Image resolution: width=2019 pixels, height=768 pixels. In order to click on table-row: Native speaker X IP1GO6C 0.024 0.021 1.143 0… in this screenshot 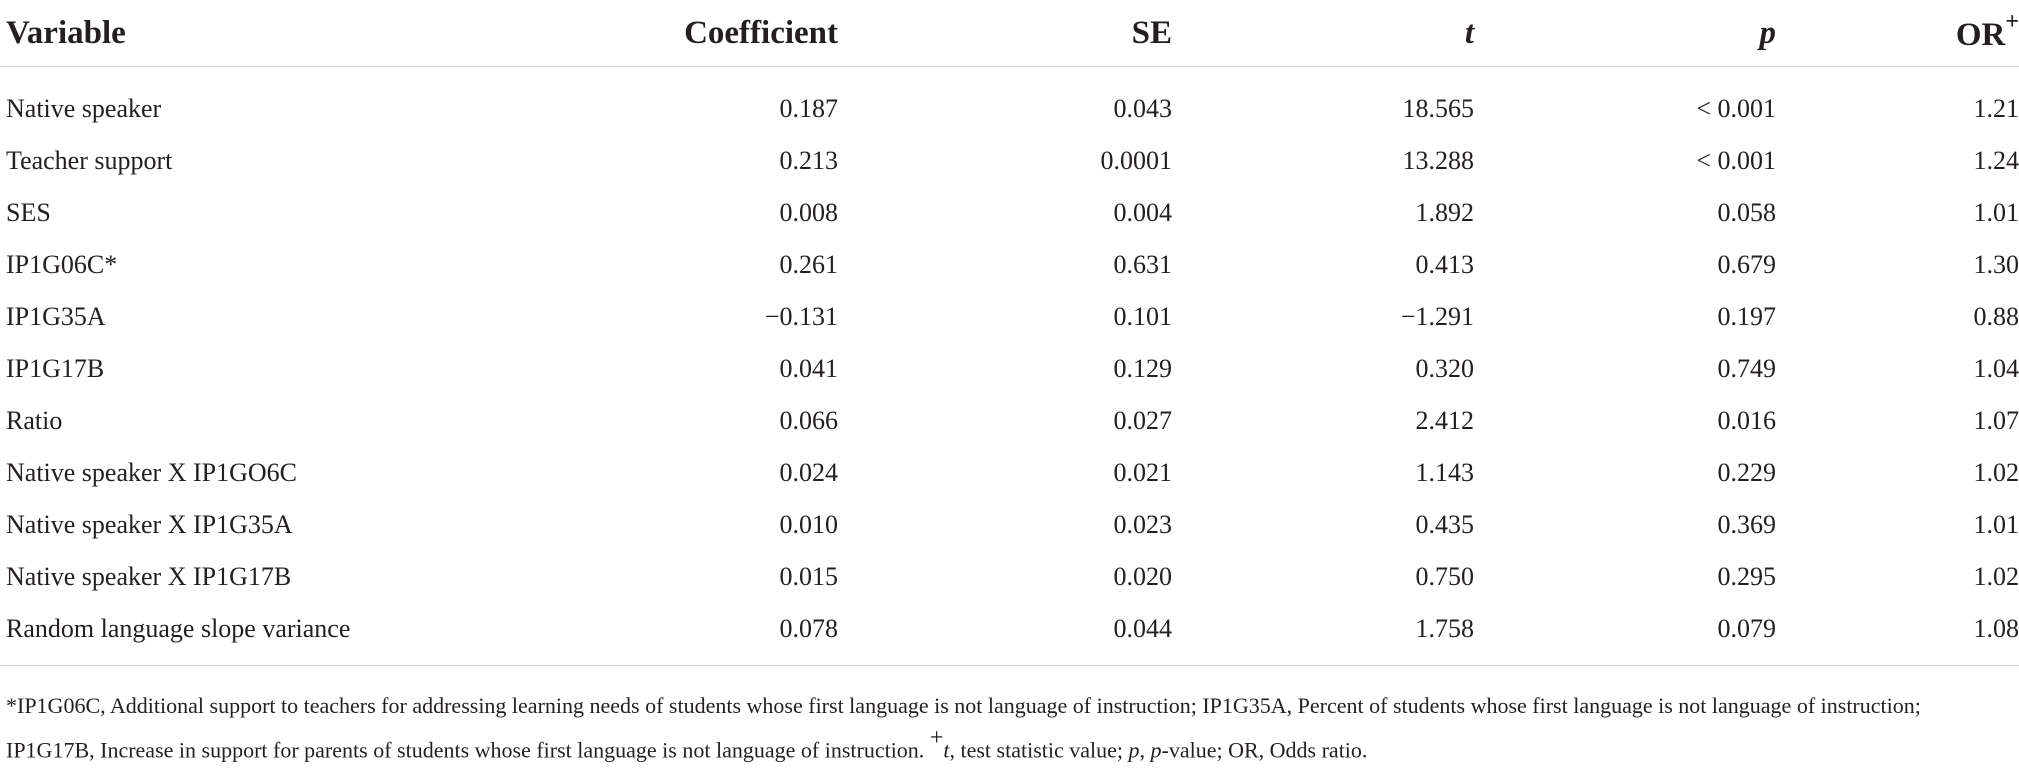, I will do `click(1009, 473)`.